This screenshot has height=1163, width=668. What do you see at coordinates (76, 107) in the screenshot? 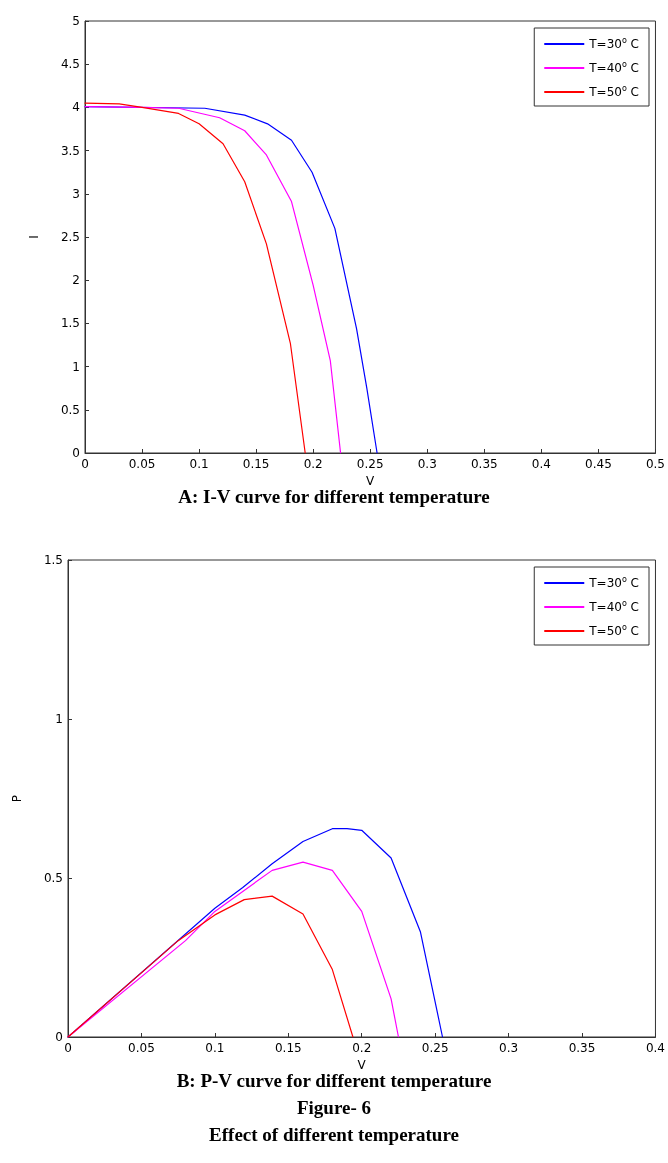
I see `y-tick-label: 4` at bounding box center [76, 107].